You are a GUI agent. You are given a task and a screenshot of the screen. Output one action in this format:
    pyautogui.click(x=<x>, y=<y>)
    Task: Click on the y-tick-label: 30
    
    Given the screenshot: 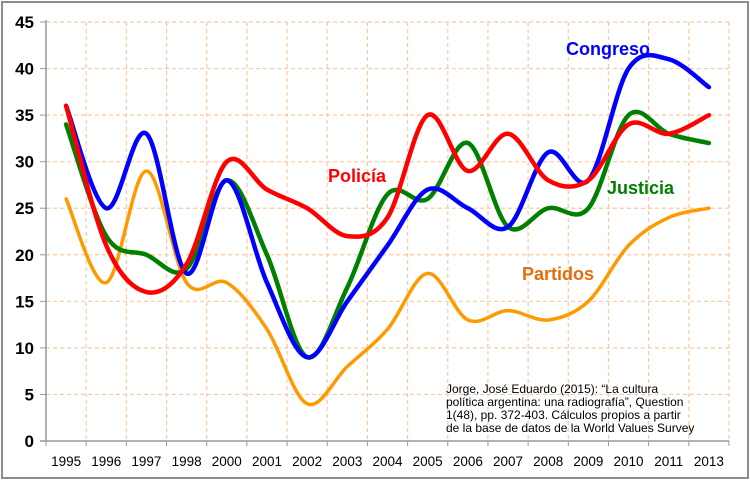 What is the action you would take?
    pyautogui.click(x=24, y=162)
    